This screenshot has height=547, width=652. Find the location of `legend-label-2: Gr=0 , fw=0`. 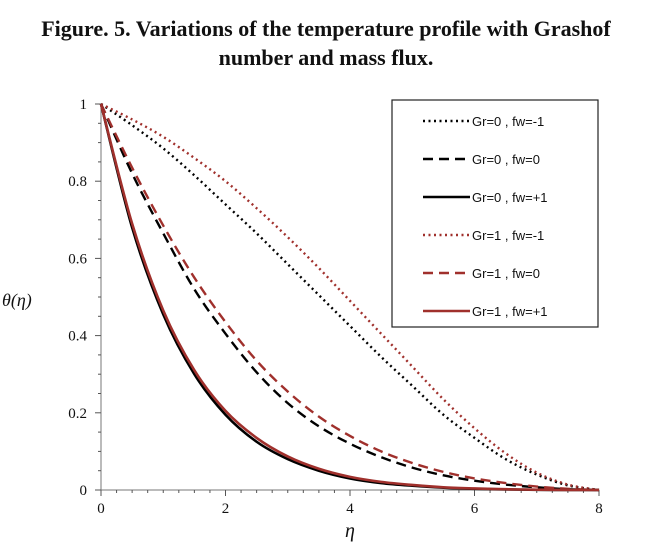

legend-label-2: Gr=0 , fw=0 is located at coordinates (506, 159).